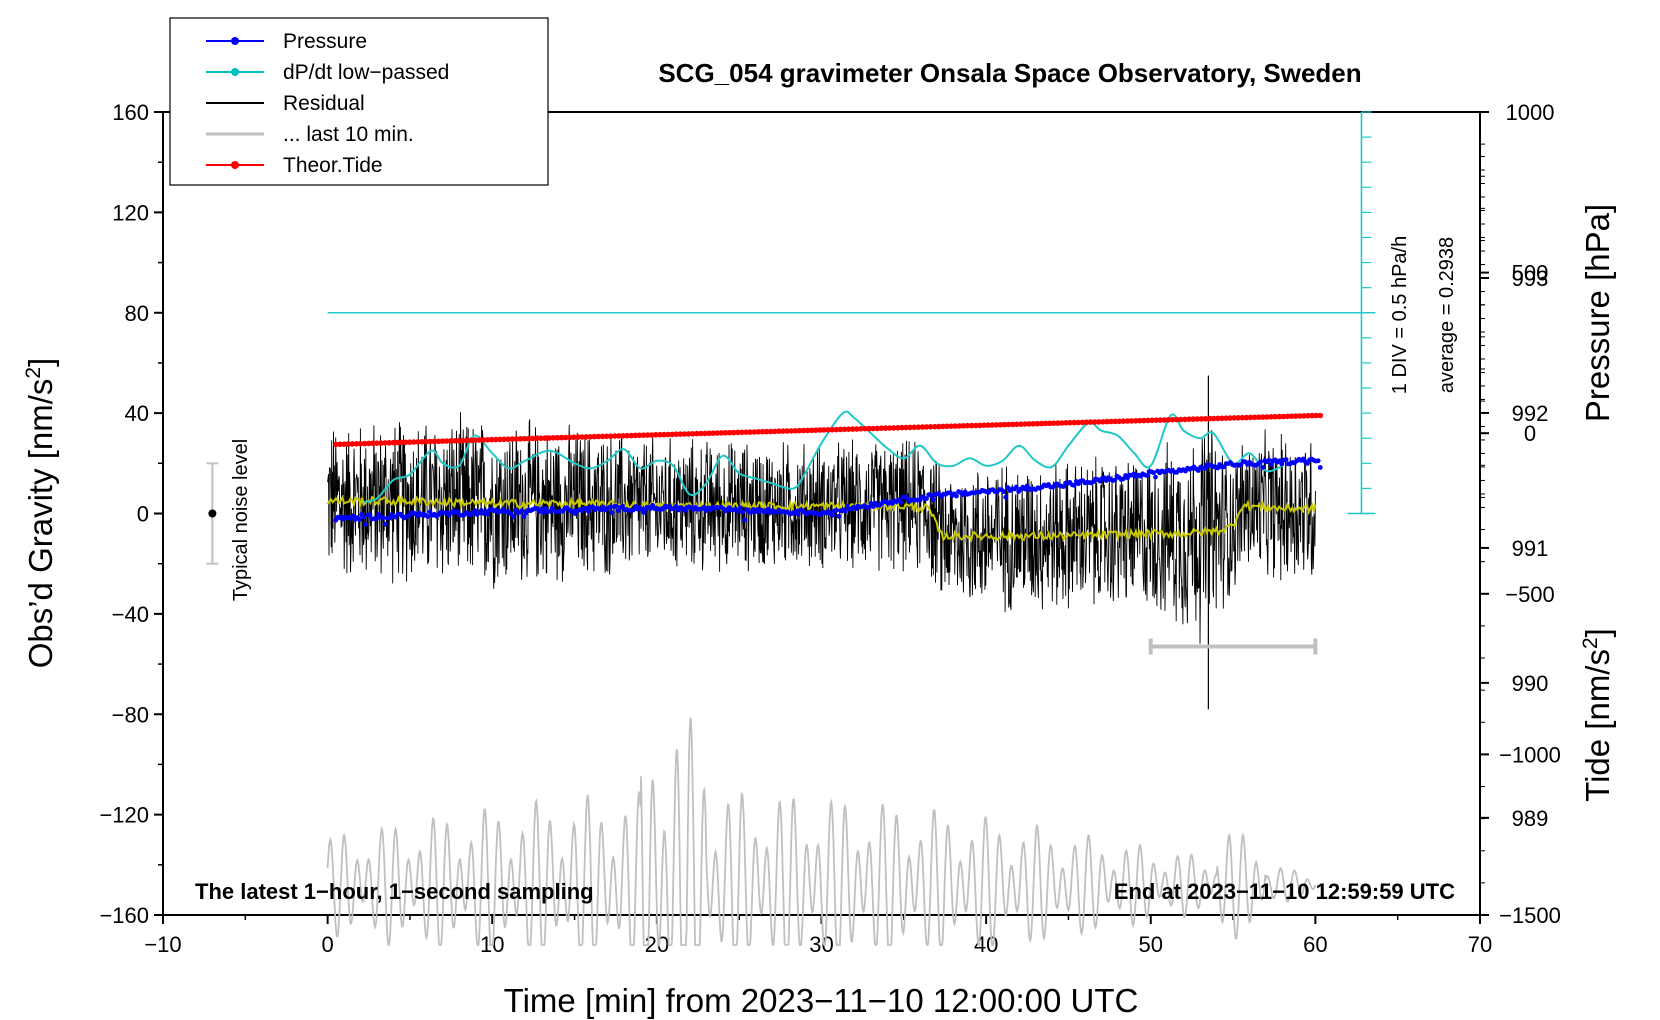  I want to click on y-tick-label: −40, so click(130, 614).